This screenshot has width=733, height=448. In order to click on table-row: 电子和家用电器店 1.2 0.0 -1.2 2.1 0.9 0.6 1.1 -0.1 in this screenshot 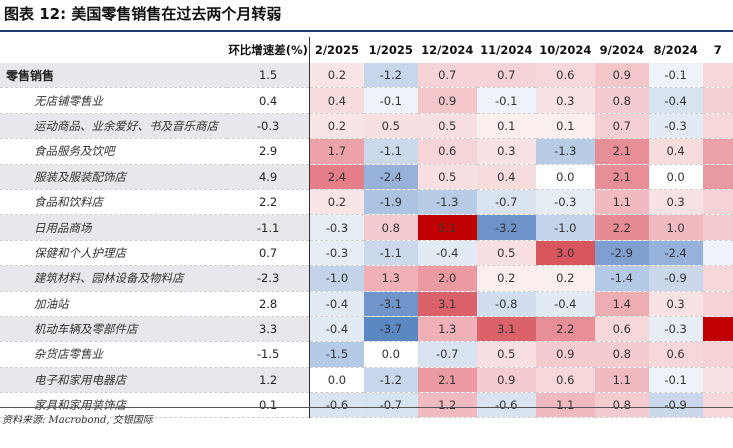, I will do `click(366, 380)`.